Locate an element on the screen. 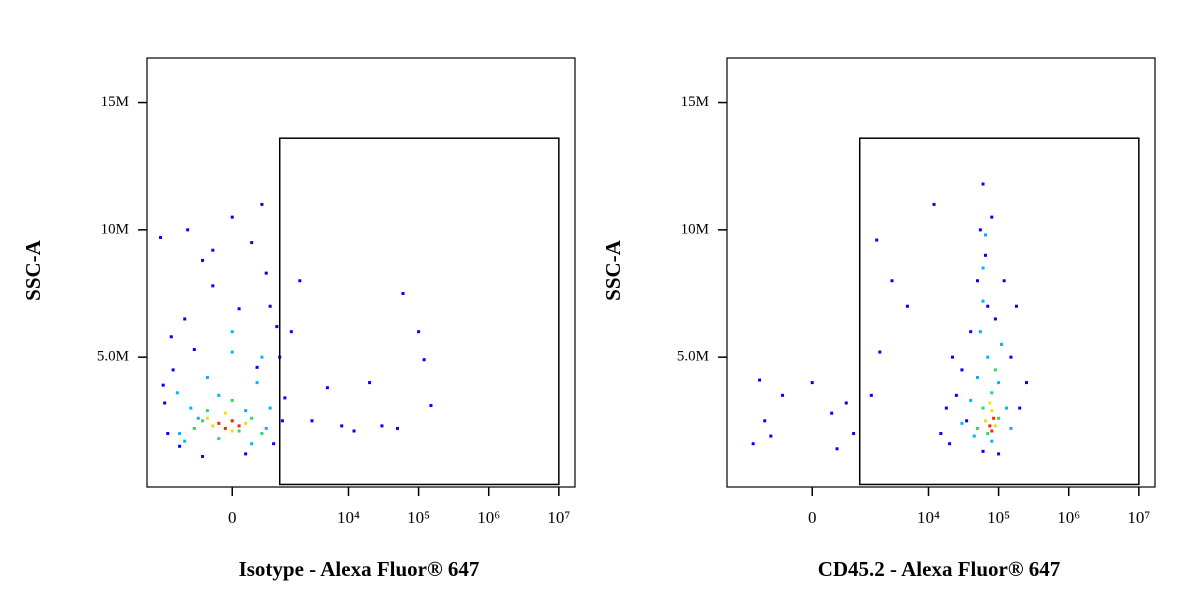  x-axis-label: Isotype - Alexa Fluor® 647 is located at coordinates (359, 569).